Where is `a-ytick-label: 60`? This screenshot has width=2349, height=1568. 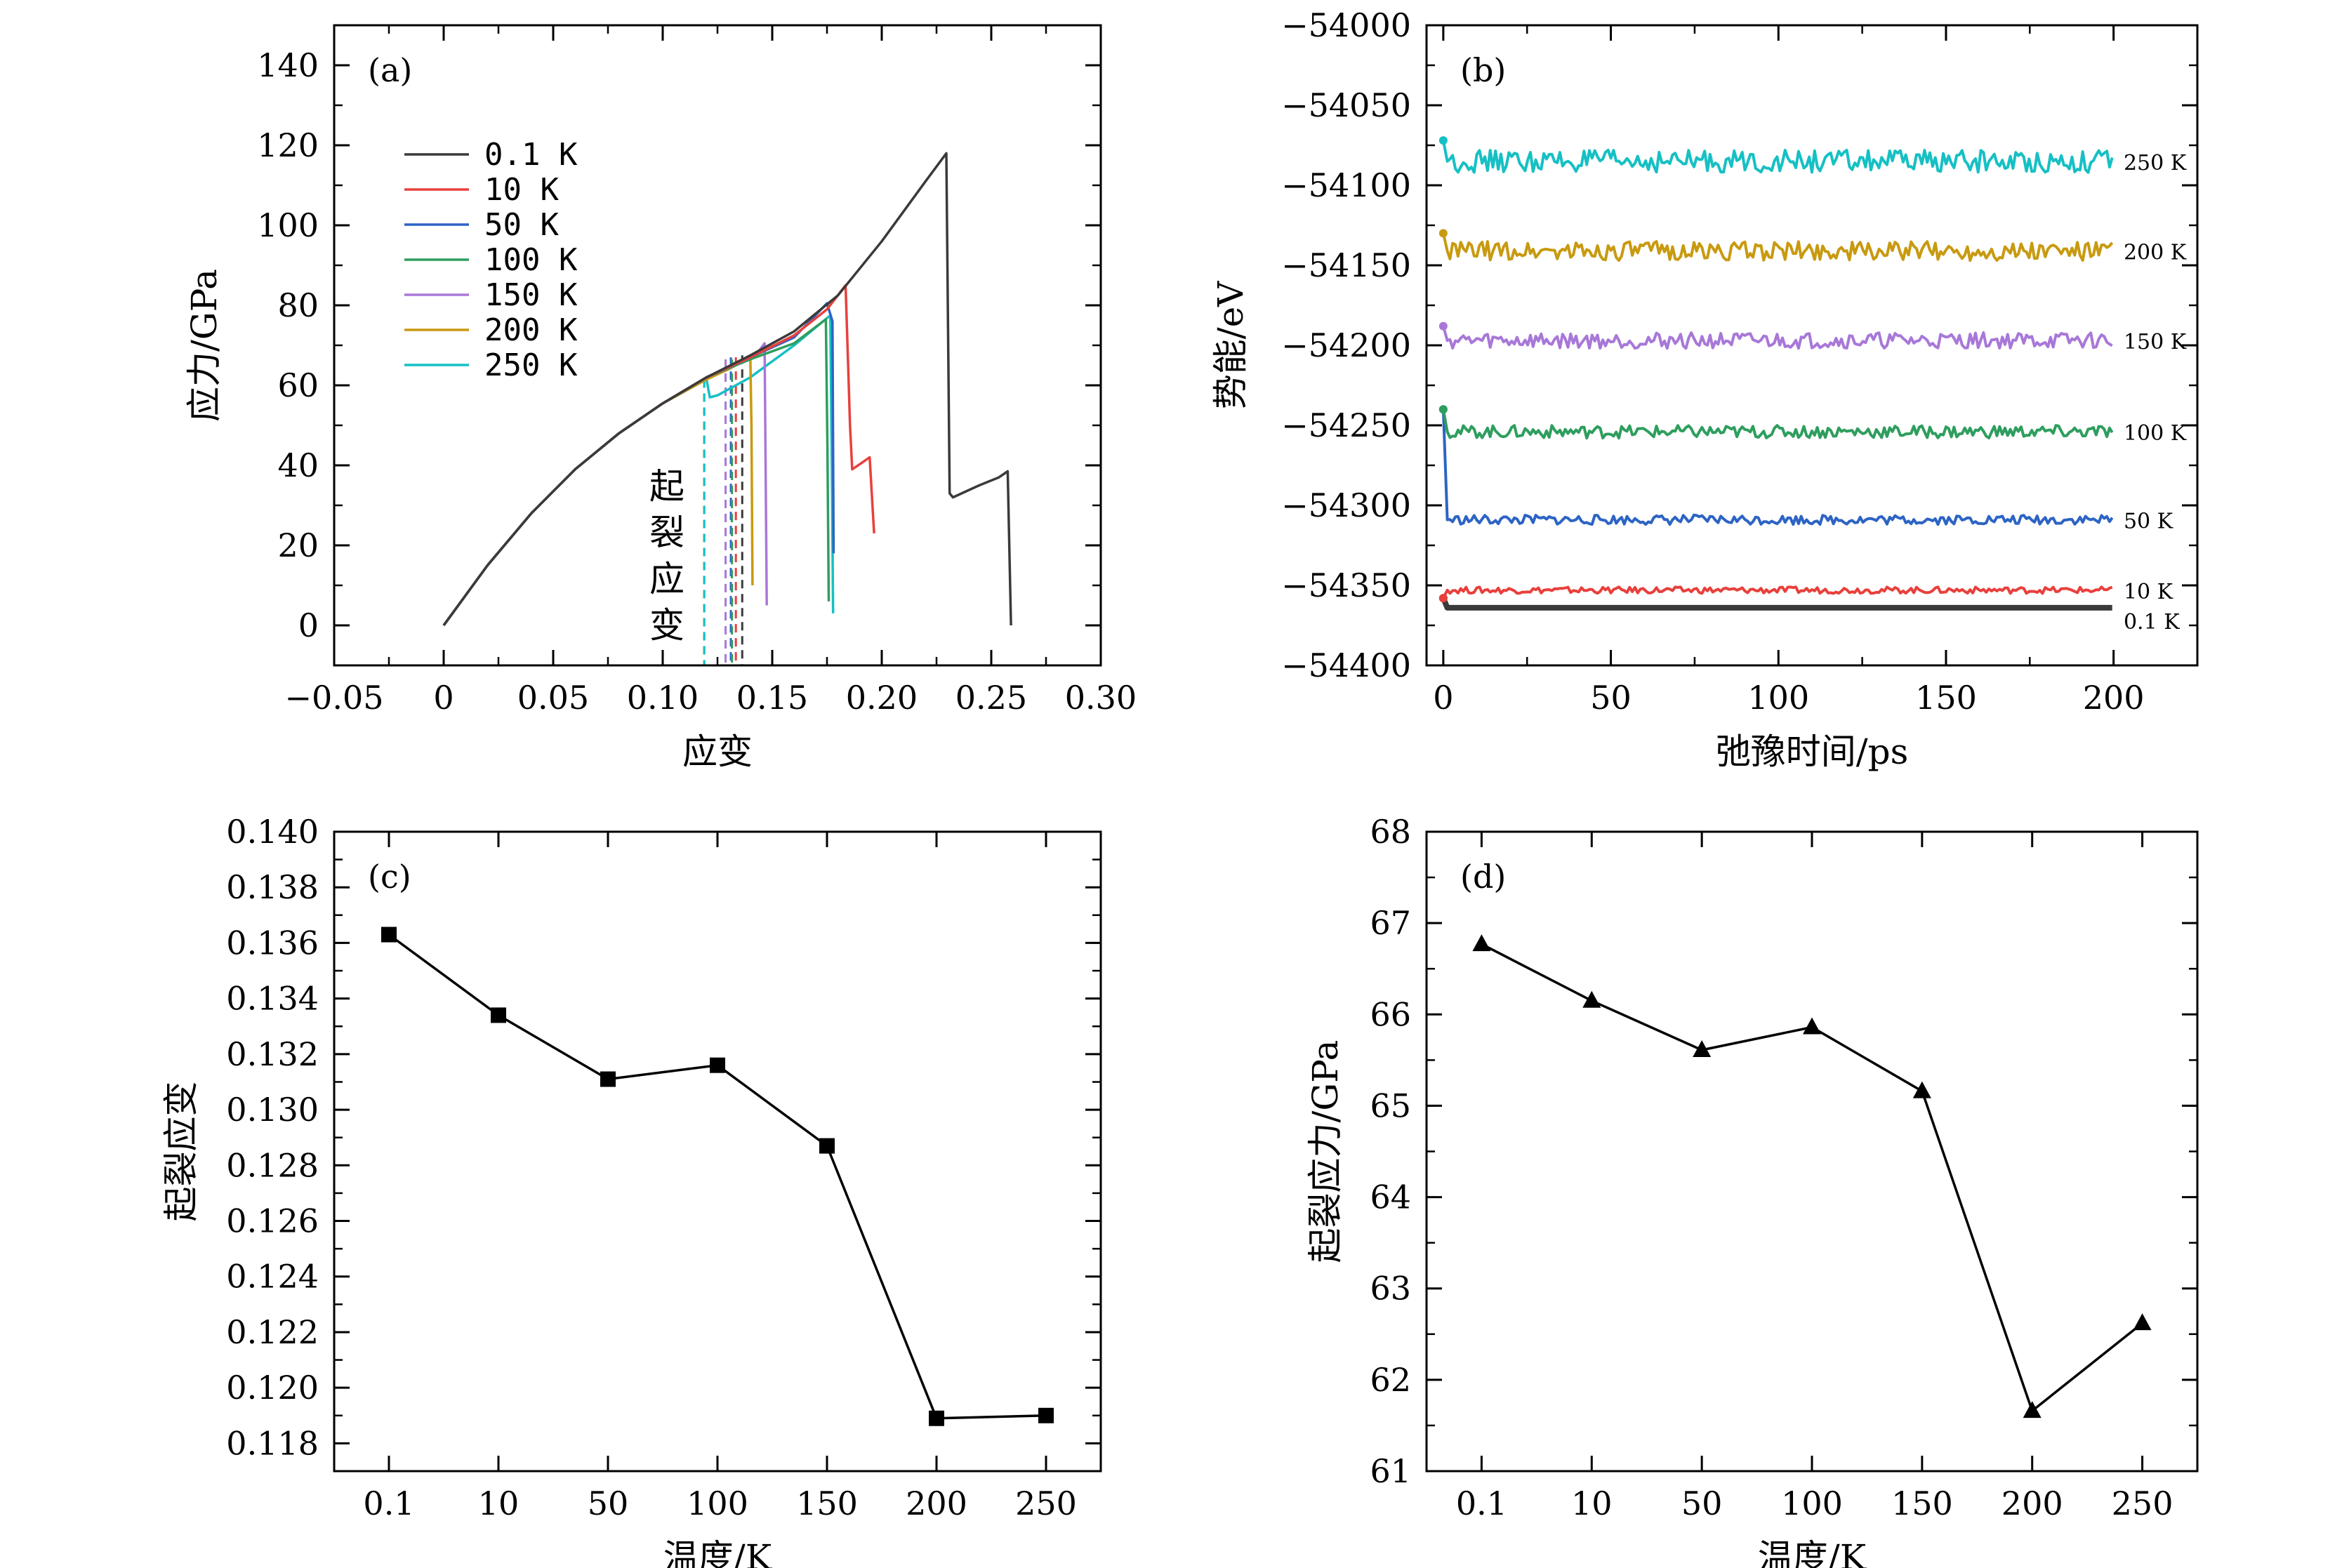
a-ytick-label: 60 is located at coordinates (298, 385).